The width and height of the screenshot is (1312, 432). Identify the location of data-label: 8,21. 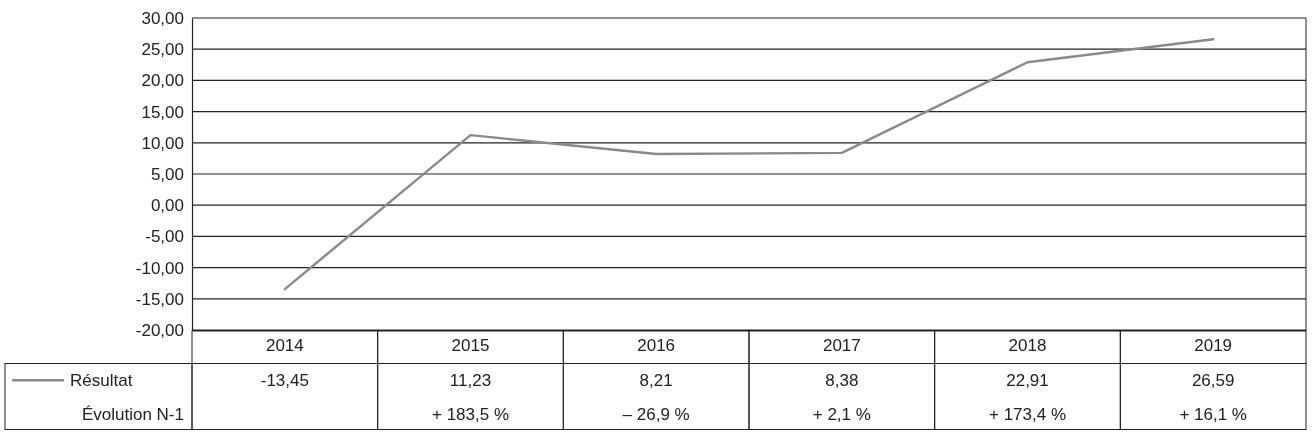
(656, 381).